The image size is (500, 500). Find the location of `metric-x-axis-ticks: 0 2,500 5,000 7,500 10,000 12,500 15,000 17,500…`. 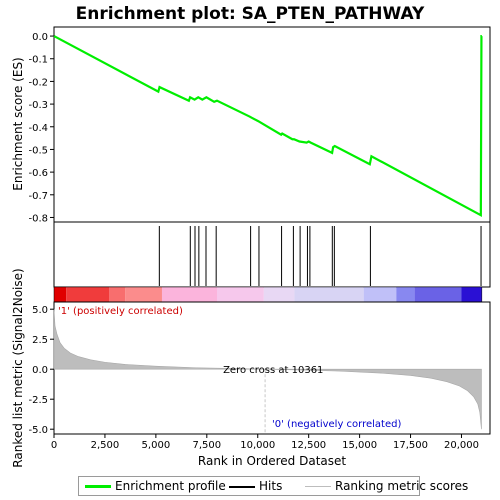

metric-x-axis-ticks: 0 2,500 5,000 7,500 10,000 12,500 15,000 17,500… is located at coordinates (265, 442).